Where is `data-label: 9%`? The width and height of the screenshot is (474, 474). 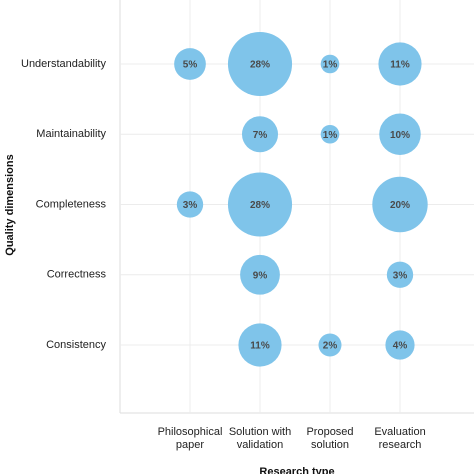
data-label: 9% is located at coordinates (260, 275).